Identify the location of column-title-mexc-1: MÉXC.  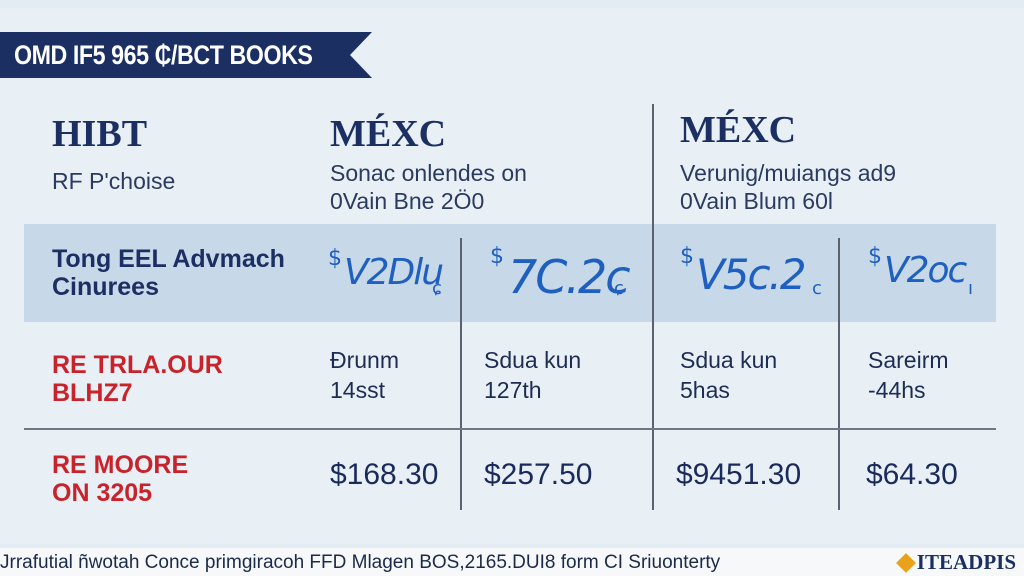
(388, 134).